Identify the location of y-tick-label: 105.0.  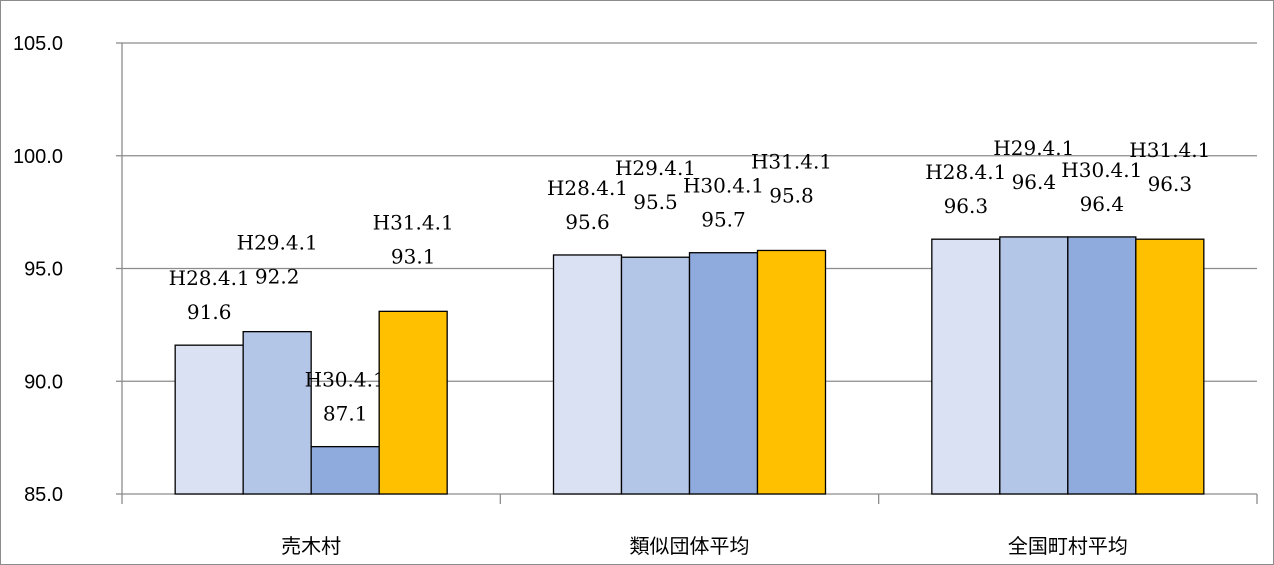
(38, 44).